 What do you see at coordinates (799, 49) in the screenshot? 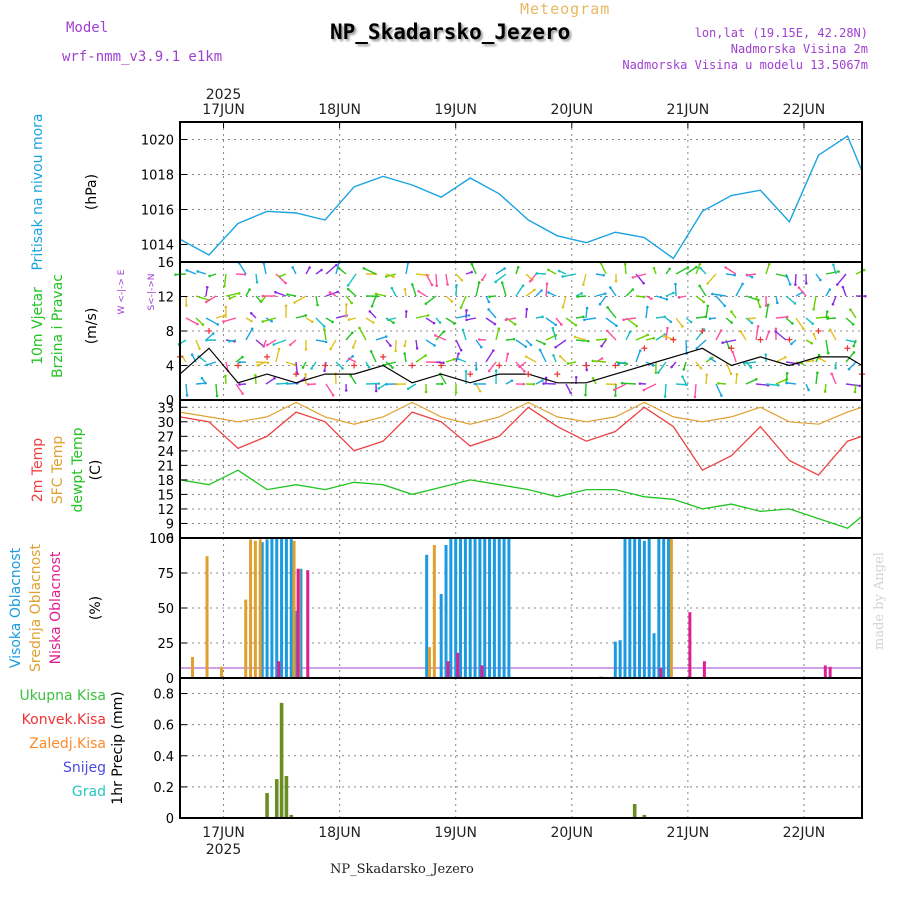
I see `elevation-label: Nadmorska Visina 2m` at bounding box center [799, 49].